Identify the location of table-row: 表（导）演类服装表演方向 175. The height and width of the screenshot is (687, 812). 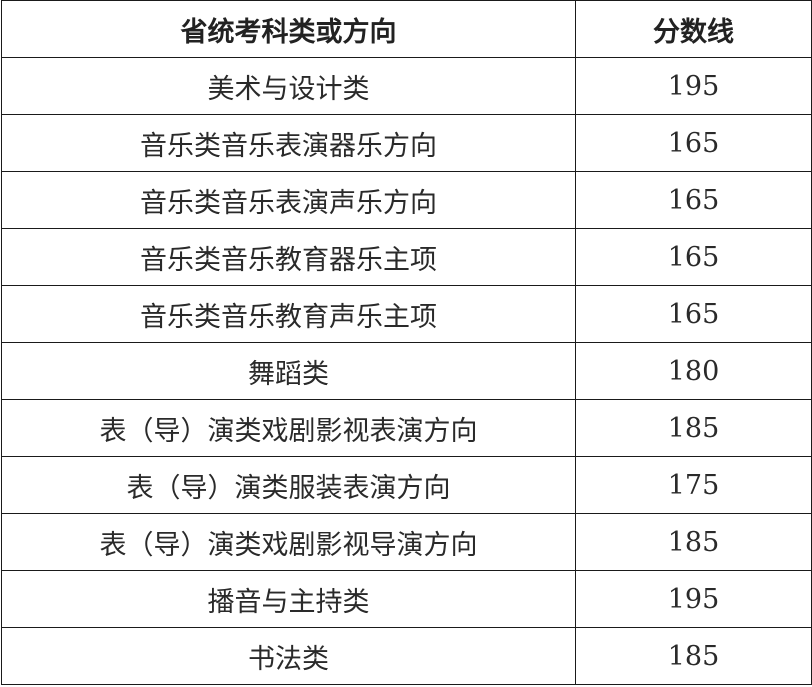
(406, 485).